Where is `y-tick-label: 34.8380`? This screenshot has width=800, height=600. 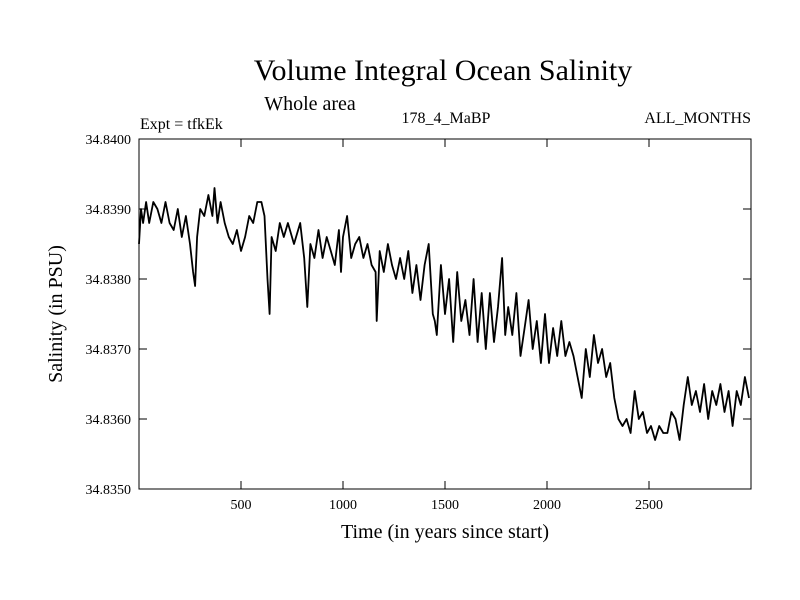
y-tick-label: 34.8380 is located at coordinates (109, 280).